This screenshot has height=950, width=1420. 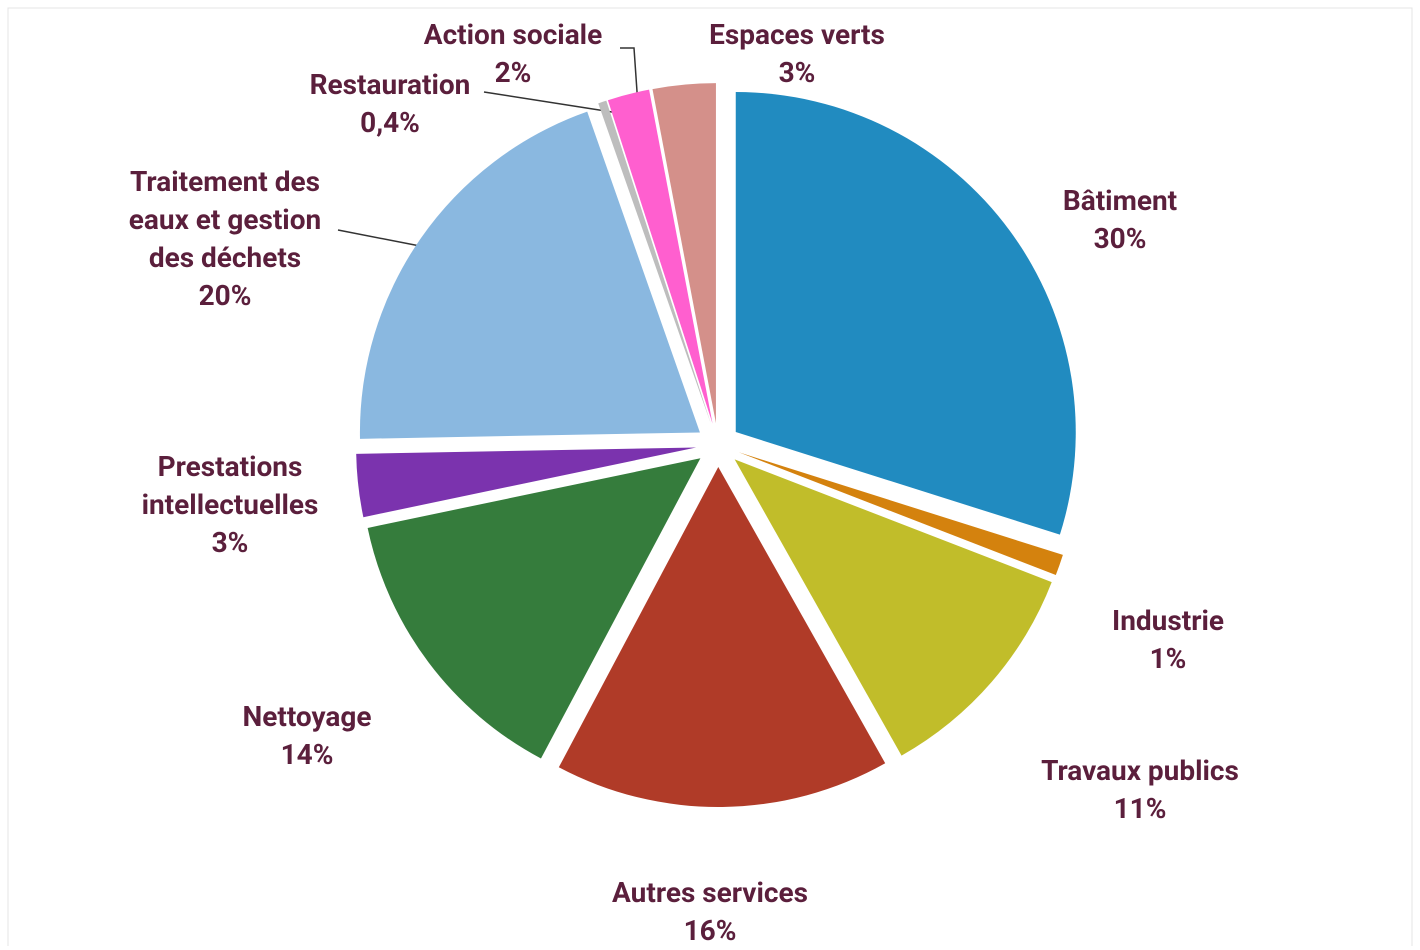 What do you see at coordinates (797, 54) in the screenshot?
I see `slice-label: Espaces verts 3%` at bounding box center [797, 54].